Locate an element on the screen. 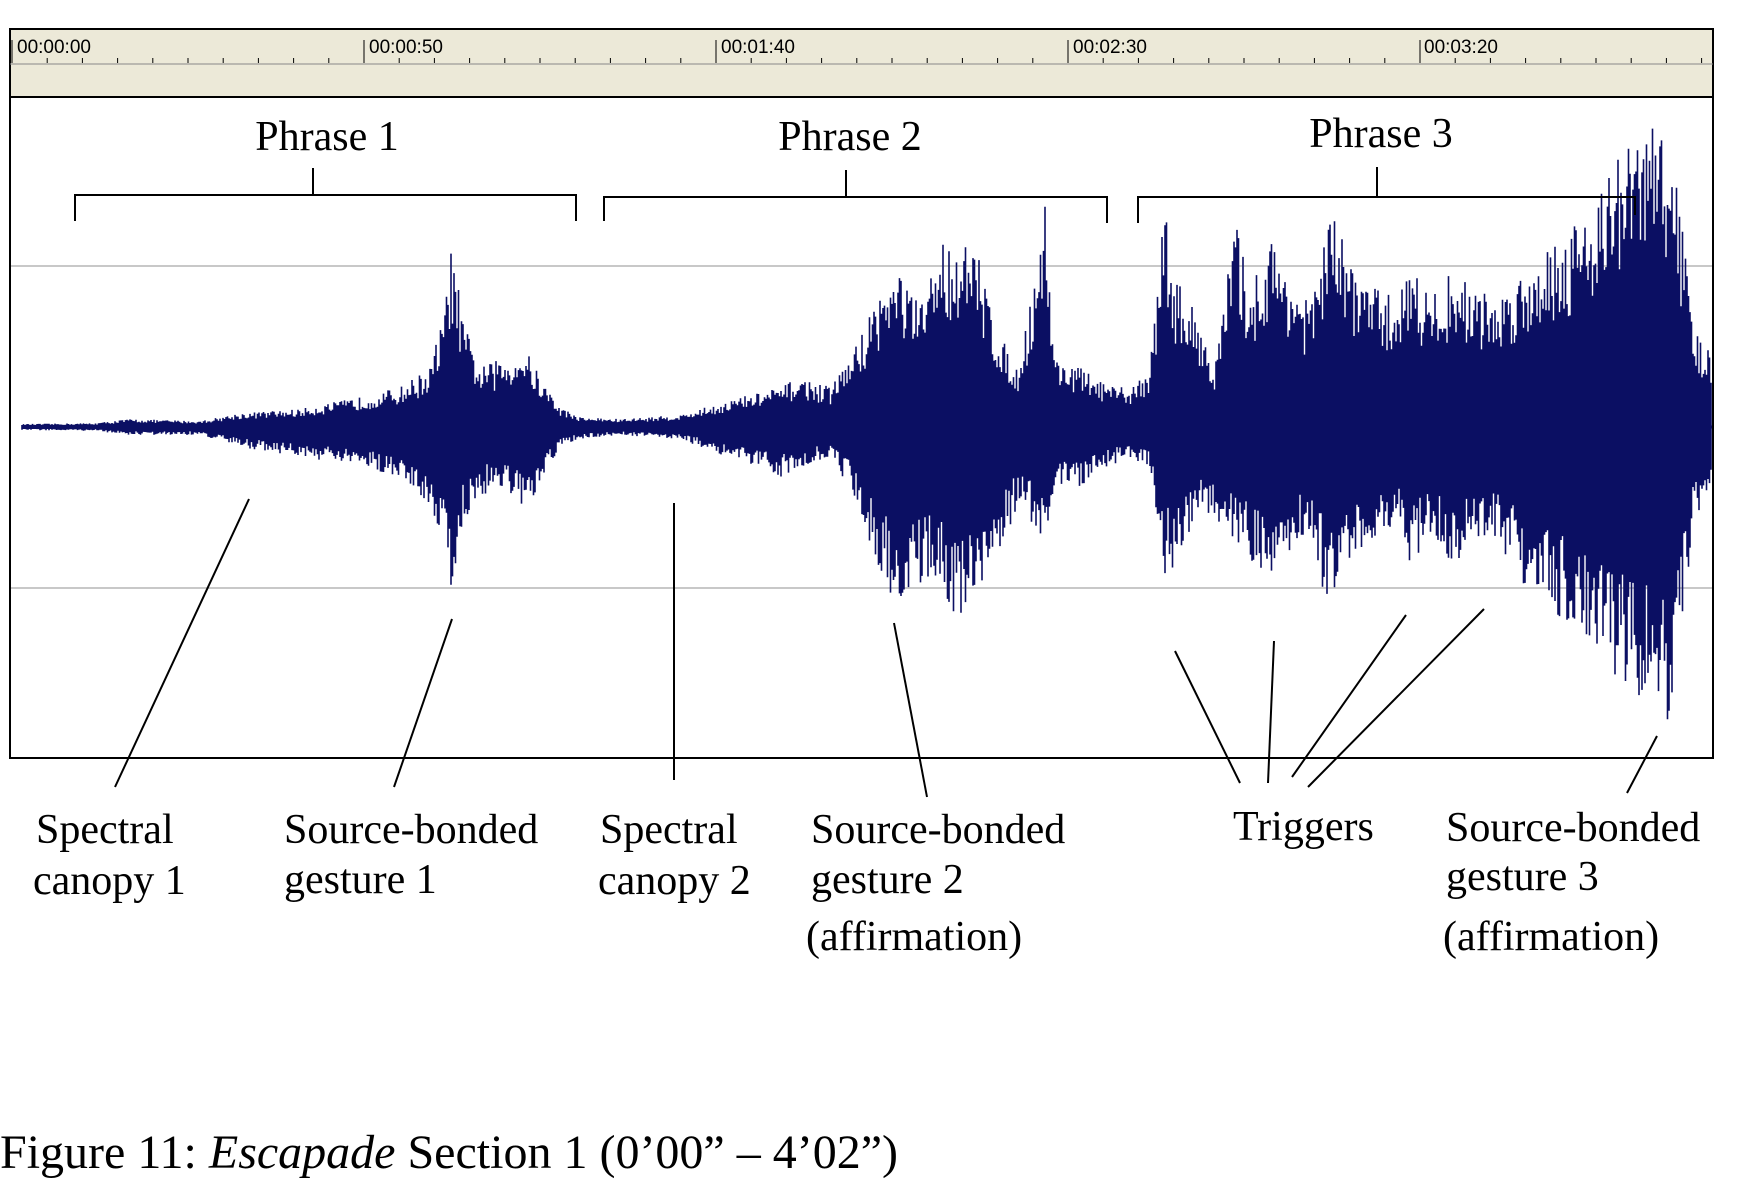  label-line: gesture 2 is located at coordinates (887, 880).